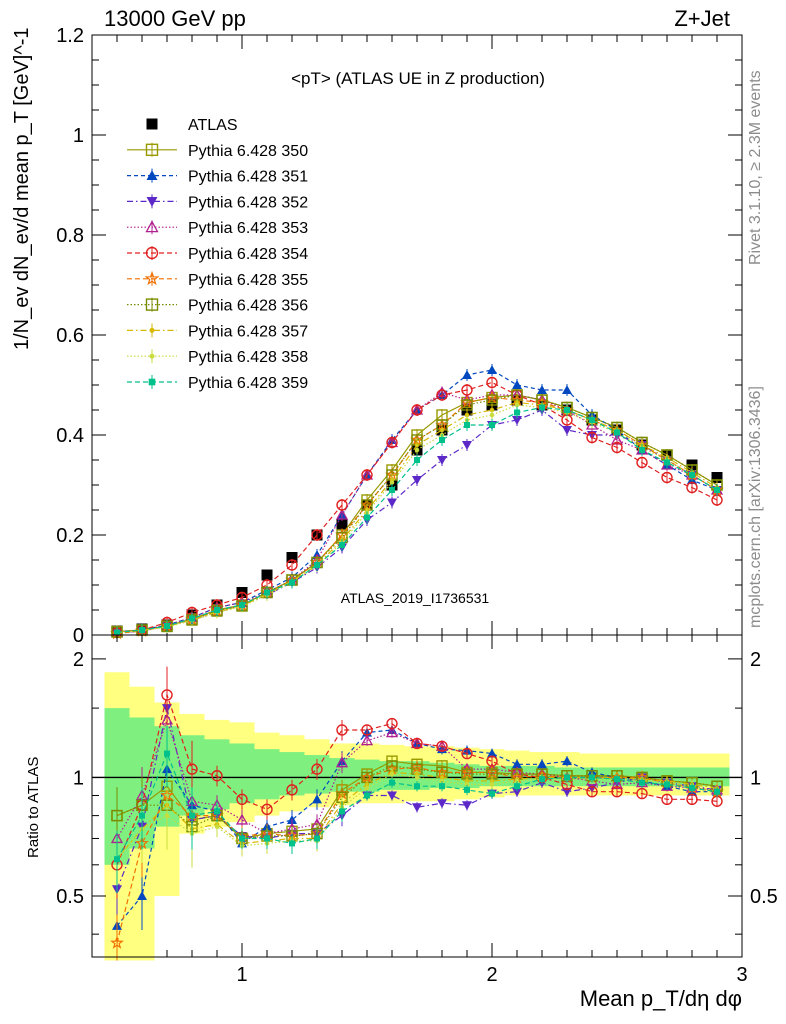 This screenshot has width=786, height=1024. Describe the element at coordinates (175, 18) in the screenshot. I see `header-left: 13000 GeV pp` at that location.